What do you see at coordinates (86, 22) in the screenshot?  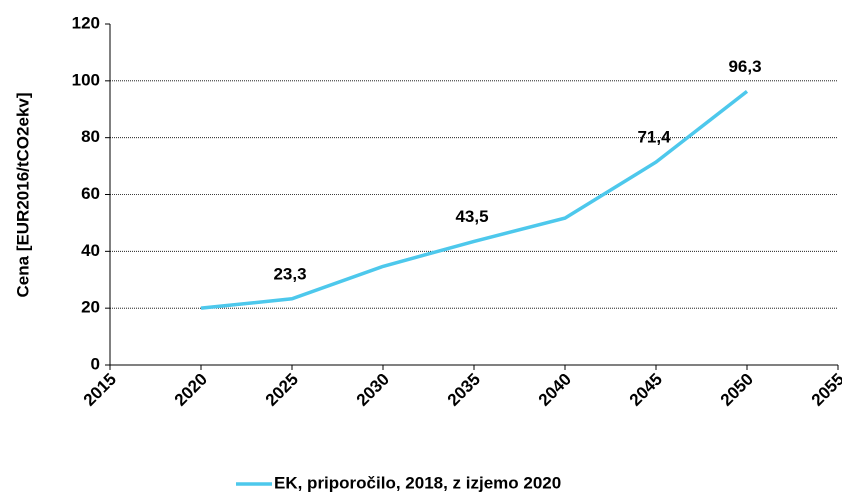 I see `y-tick-label: 120` at bounding box center [86, 22].